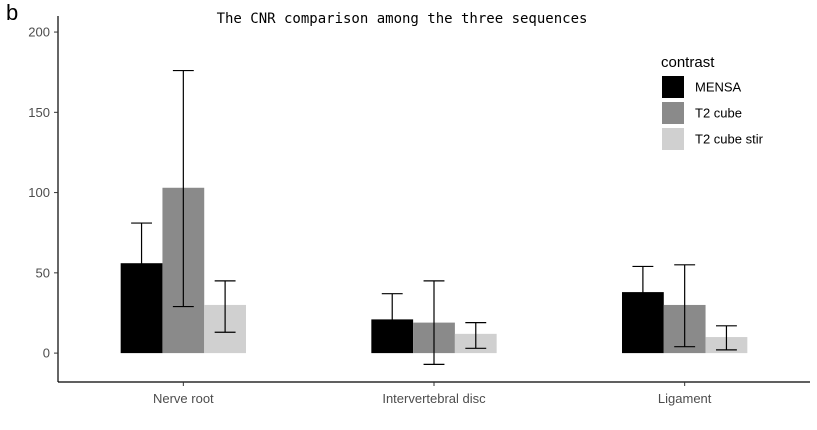 The width and height of the screenshot is (817, 430). I want to click on y-tick-label: 50, so click(43, 272).